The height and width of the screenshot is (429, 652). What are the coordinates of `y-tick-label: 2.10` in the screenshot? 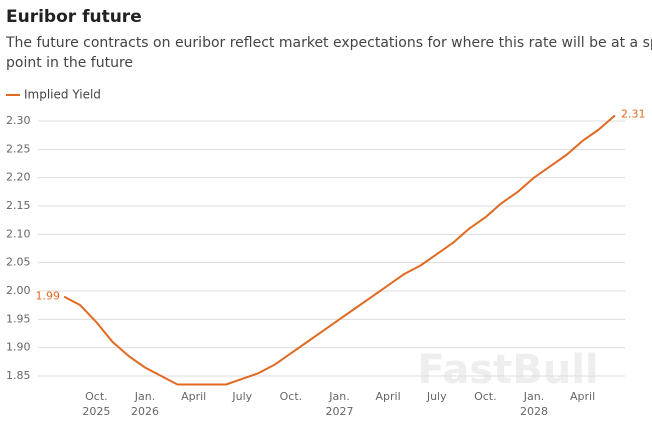 It's located at (18, 233).